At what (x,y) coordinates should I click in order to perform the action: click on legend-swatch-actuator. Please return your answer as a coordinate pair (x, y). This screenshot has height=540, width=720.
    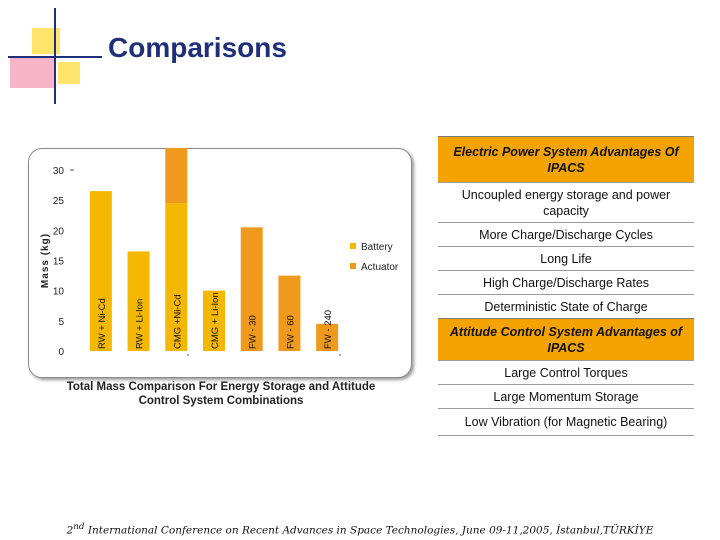
    Looking at the image, I should click on (353, 266).